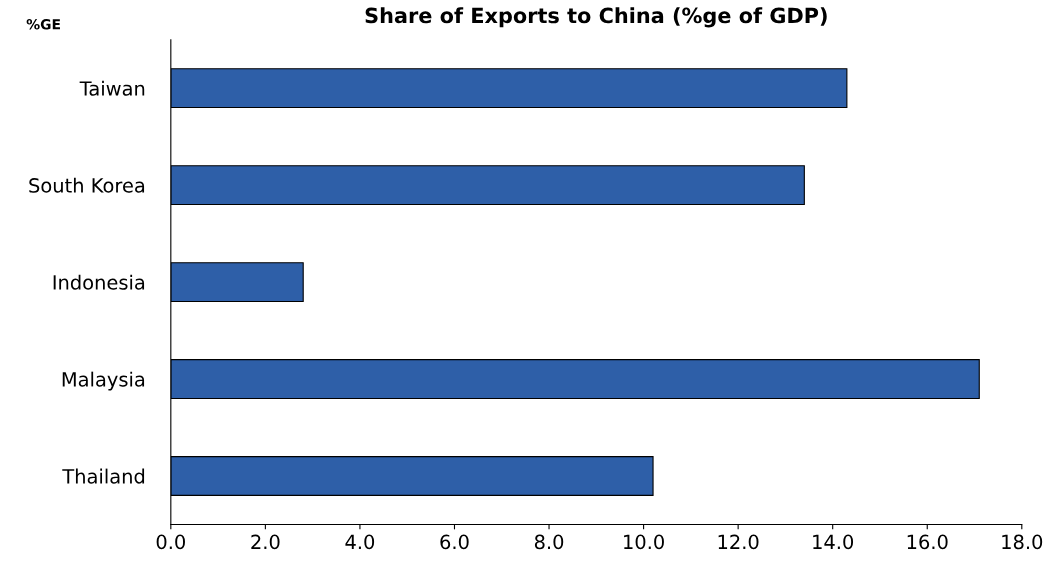  I want to click on y-tick-label: Indonesia, so click(99, 282).